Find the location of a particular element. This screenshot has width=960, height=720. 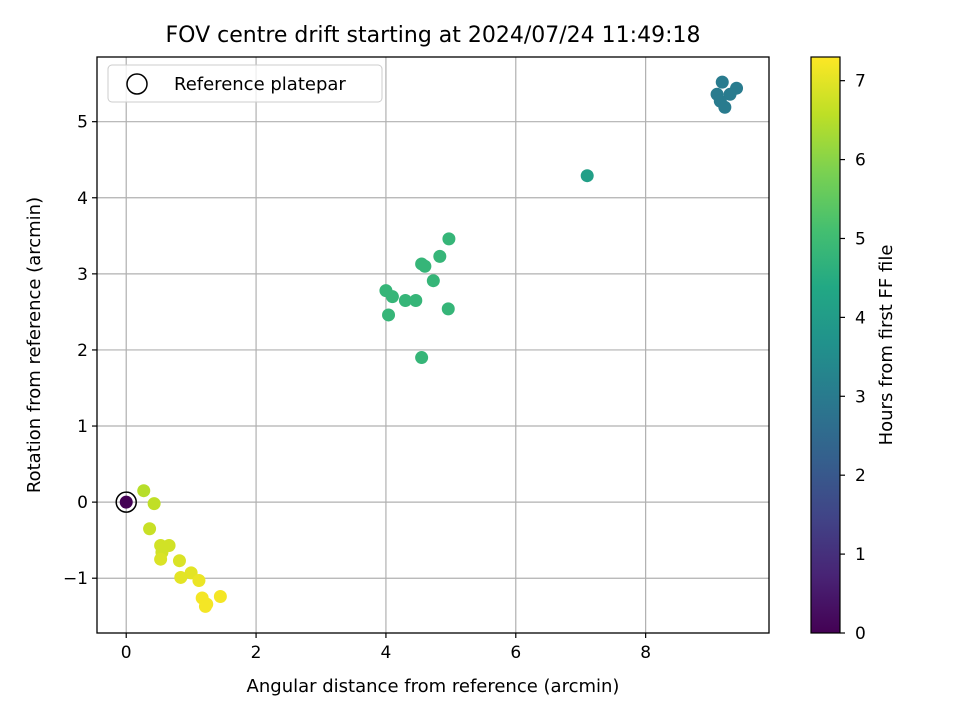

legend-box is located at coordinates (245, 83).